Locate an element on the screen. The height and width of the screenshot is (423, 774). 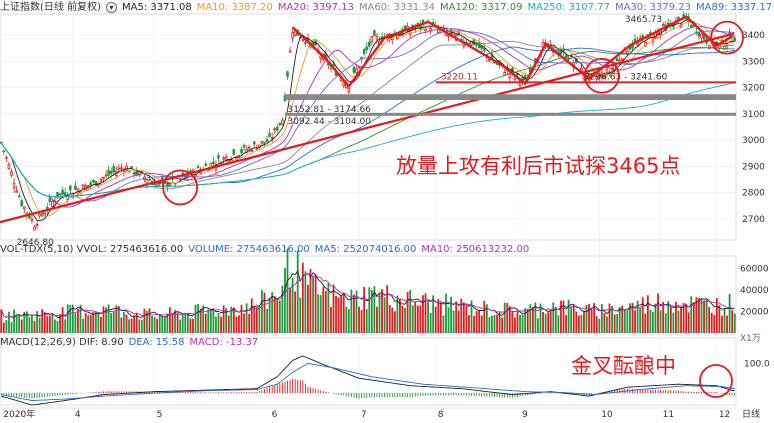
x-month-label: 8 is located at coordinates (441, 415).